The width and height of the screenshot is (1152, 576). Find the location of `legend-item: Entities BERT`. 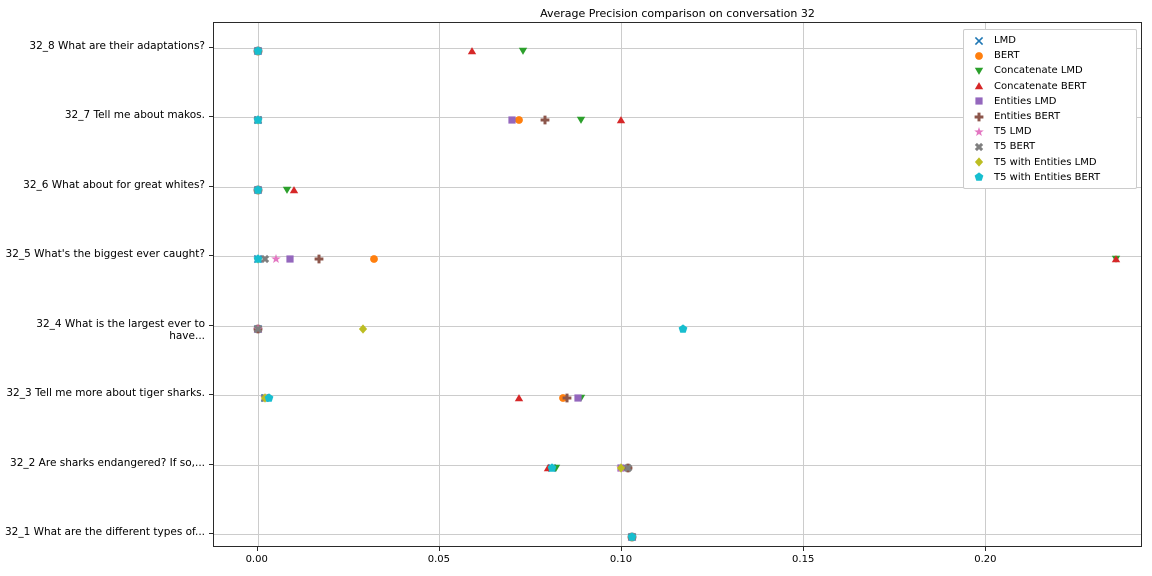

legend-item: Entities BERT is located at coordinates (1050, 116).